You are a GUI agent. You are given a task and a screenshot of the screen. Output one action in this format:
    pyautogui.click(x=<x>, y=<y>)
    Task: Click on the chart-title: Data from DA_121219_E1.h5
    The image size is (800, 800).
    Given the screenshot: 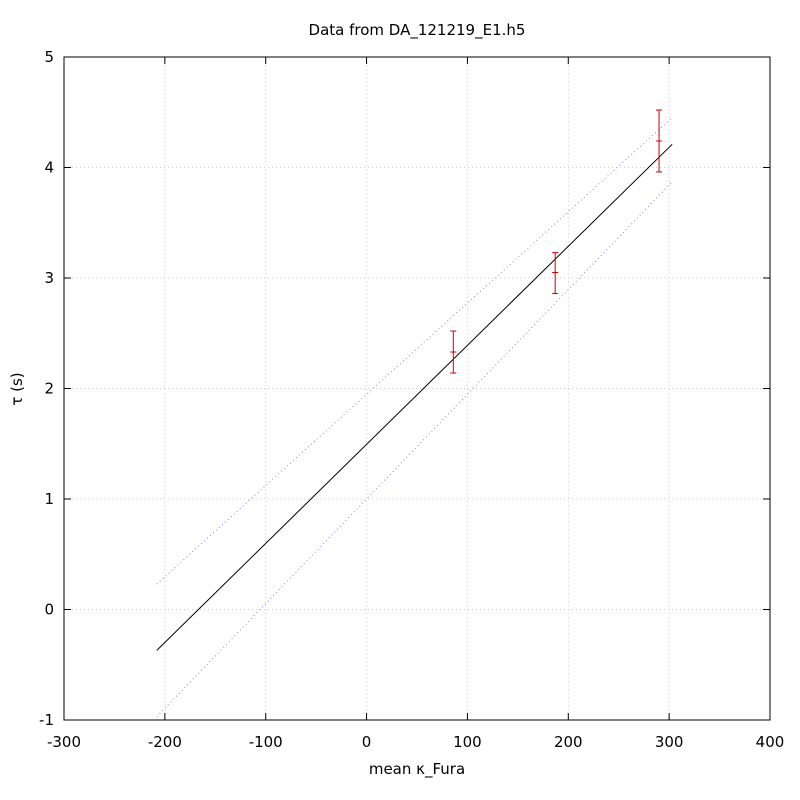 What is the action you would take?
    pyautogui.click(x=417, y=30)
    